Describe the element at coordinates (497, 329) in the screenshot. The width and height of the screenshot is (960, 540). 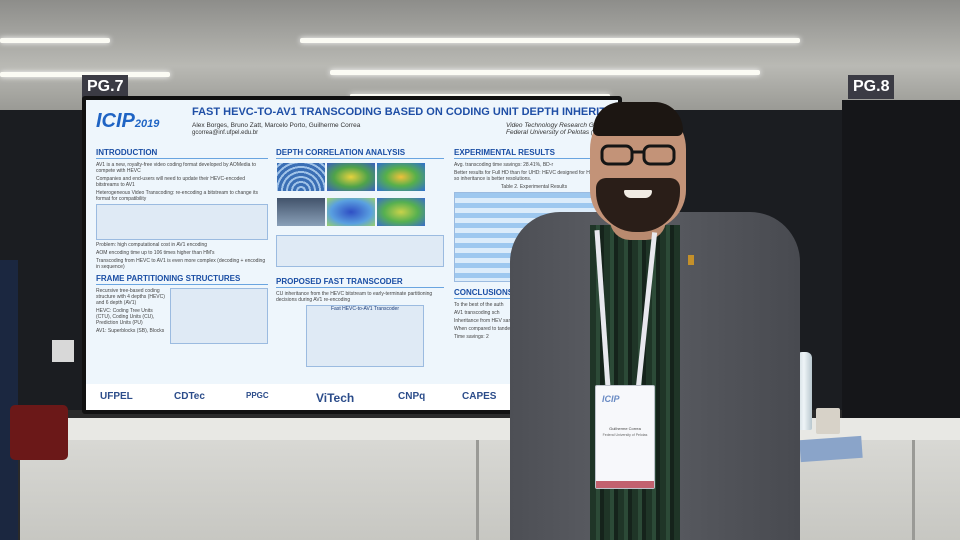
I see `bullet: When compared to tandem transcoder` at that location.